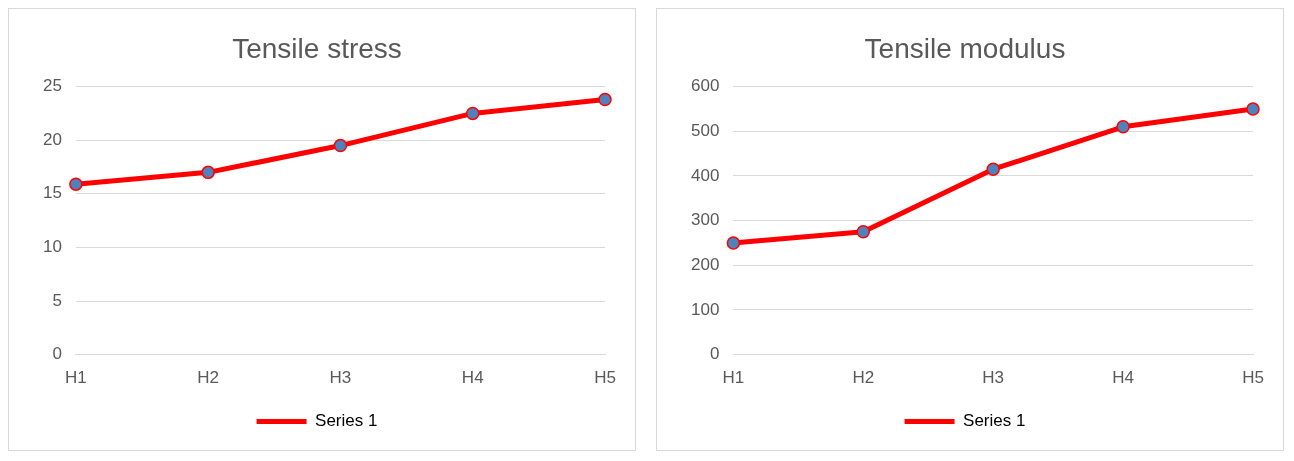 The image size is (1294, 461). I want to click on y-tick-label: 15, so click(52, 193).